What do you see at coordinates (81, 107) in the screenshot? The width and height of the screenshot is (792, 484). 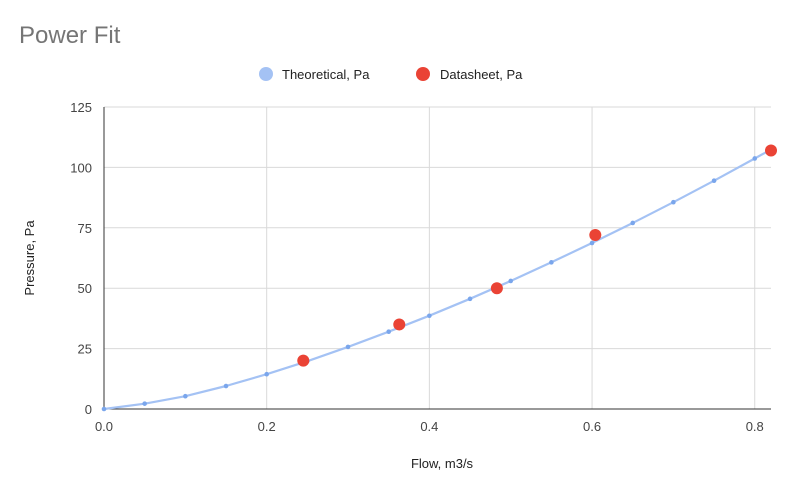 I see `y-tick-label: 125` at bounding box center [81, 107].